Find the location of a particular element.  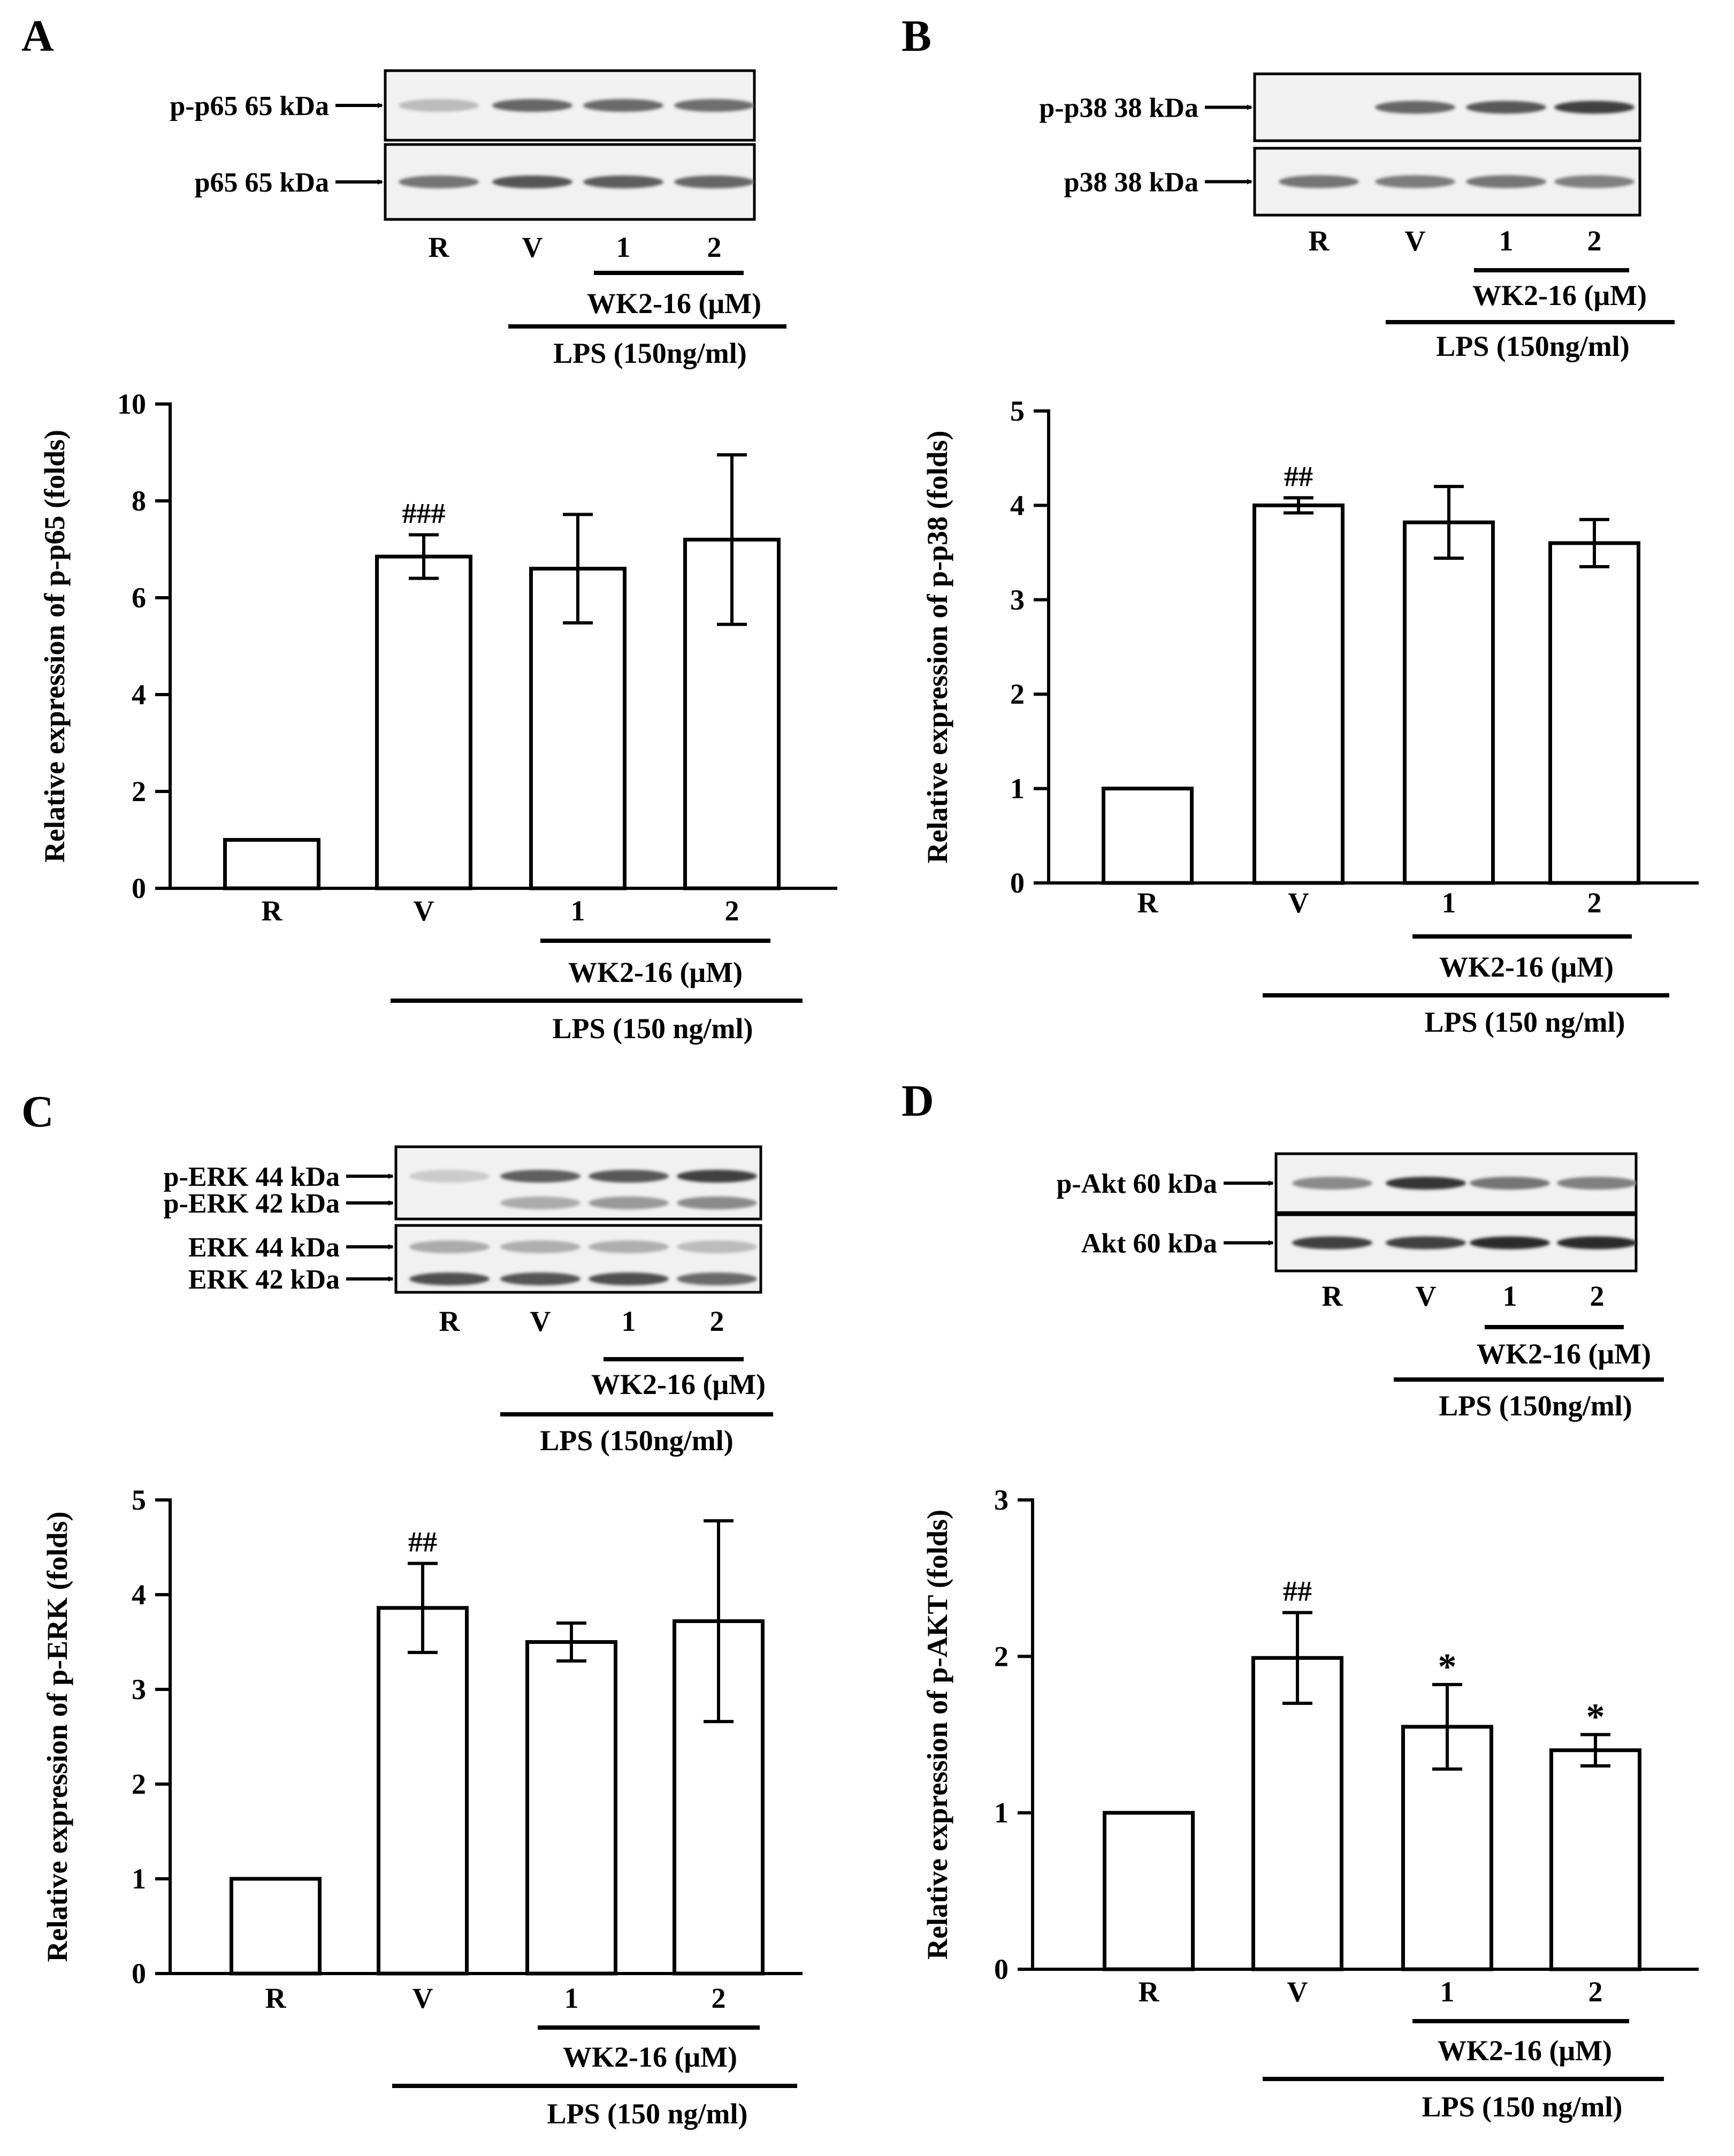

blot-lane-label: 2 is located at coordinates (714, 247).